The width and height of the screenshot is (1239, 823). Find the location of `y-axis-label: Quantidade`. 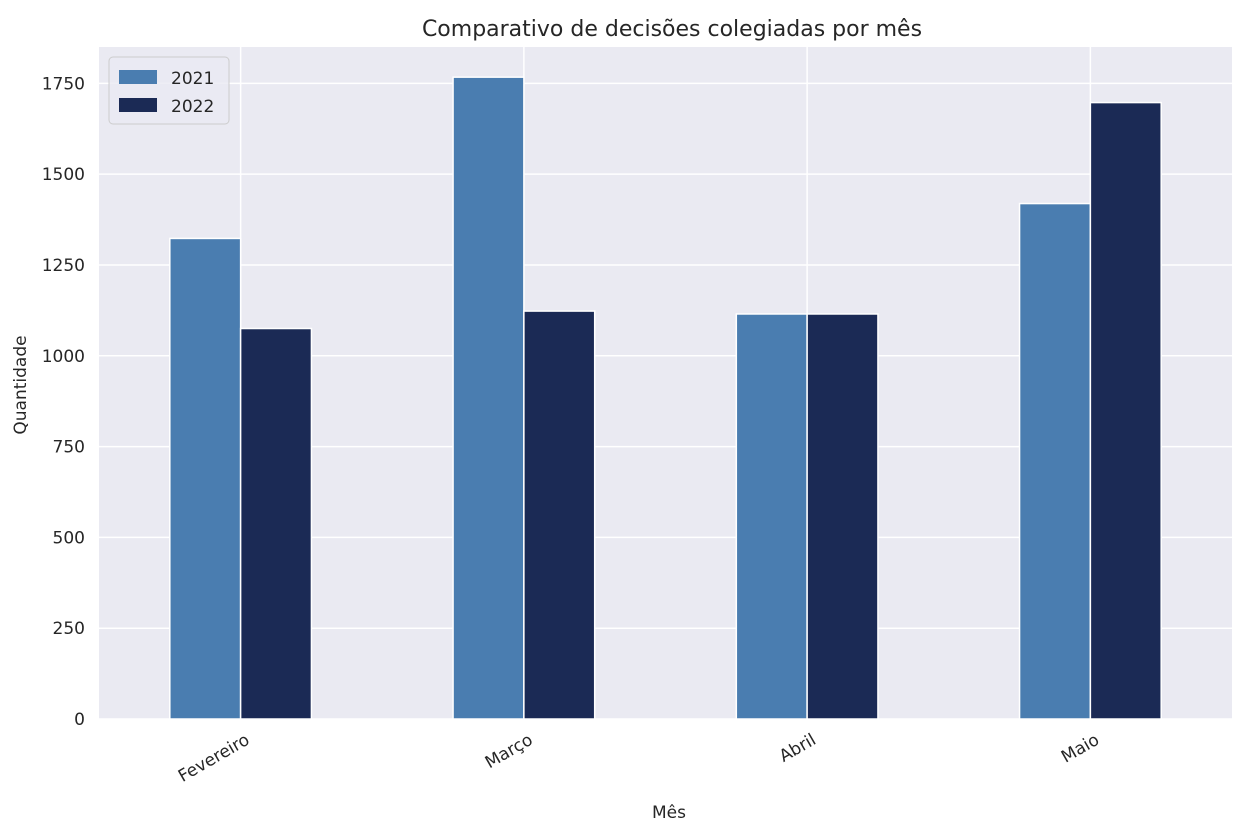

y-axis-label: Quantidade is located at coordinates (21, 384).